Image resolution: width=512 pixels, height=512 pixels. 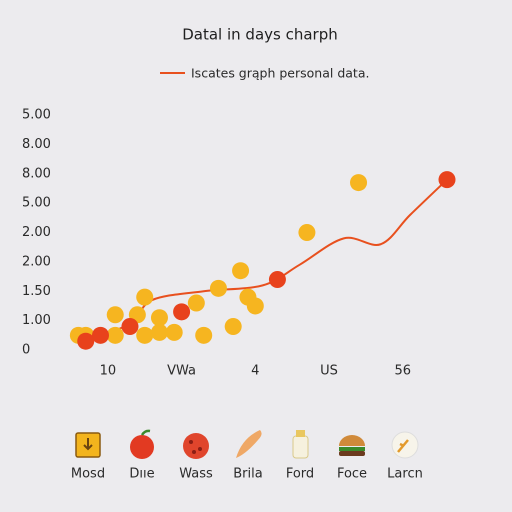 What do you see at coordinates (255, 371) in the screenshot?
I see `x-tick-label: 4` at bounding box center [255, 371].